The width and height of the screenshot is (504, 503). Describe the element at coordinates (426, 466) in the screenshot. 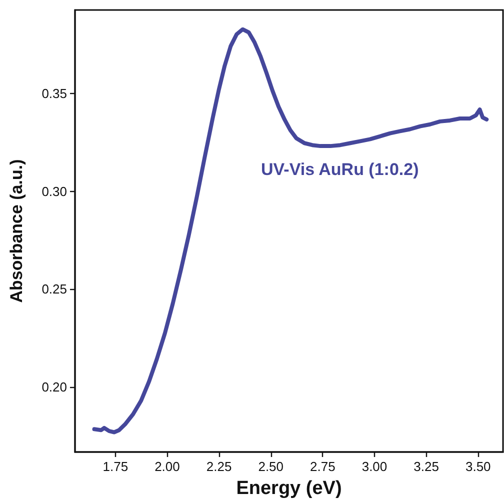

I see `x-tick-label: 3.25` at that location.